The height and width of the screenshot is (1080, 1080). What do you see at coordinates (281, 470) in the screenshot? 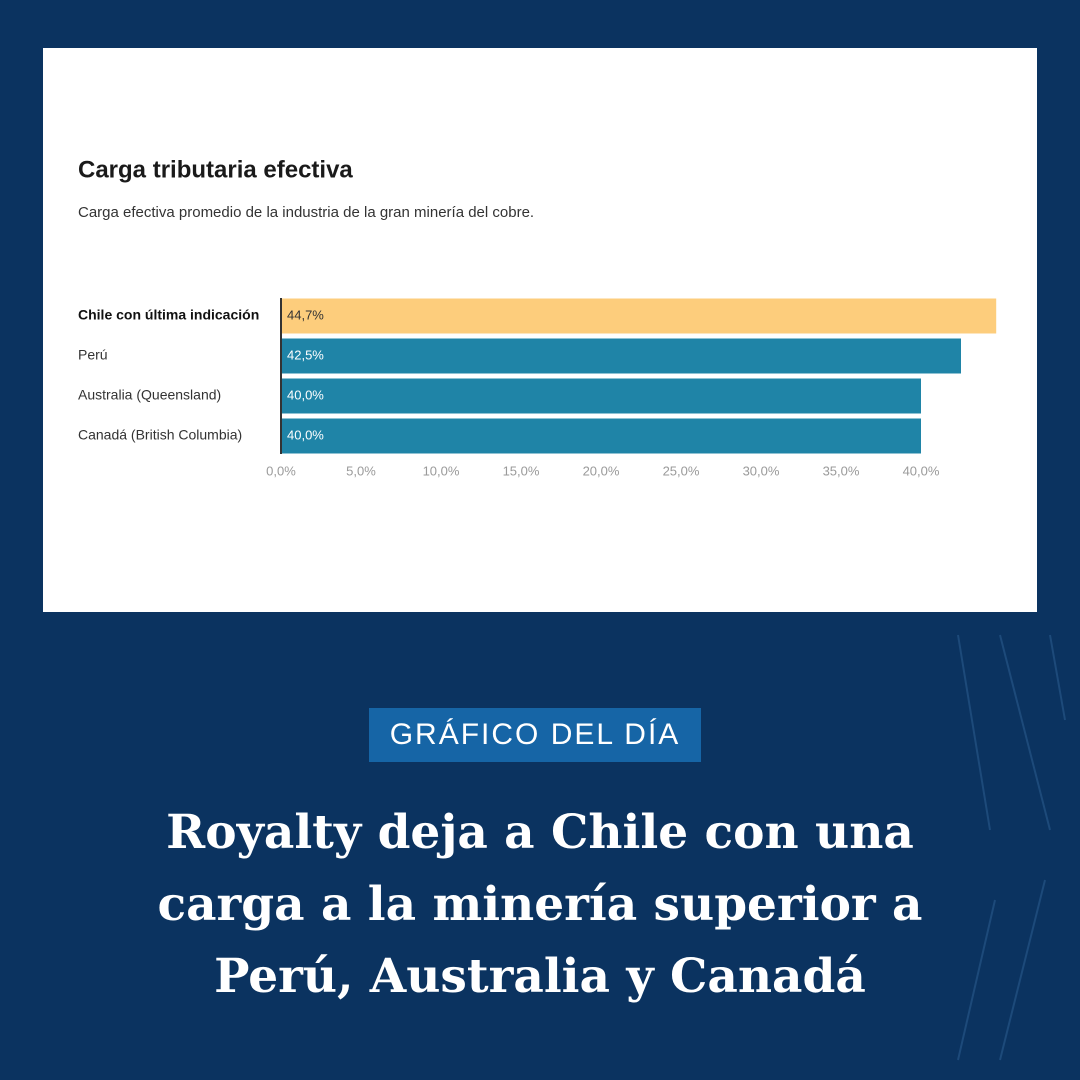
I see `x-tick-label: 0,0%` at bounding box center [281, 470].